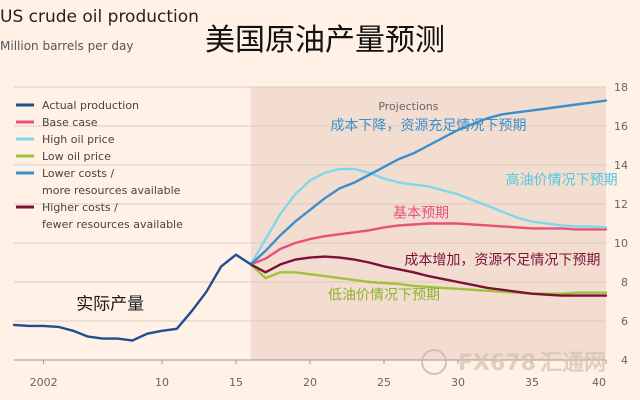  What do you see at coordinates (76, 156) in the screenshot?
I see `legend-label-low-price: Low oil price` at bounding box center [76, 156].